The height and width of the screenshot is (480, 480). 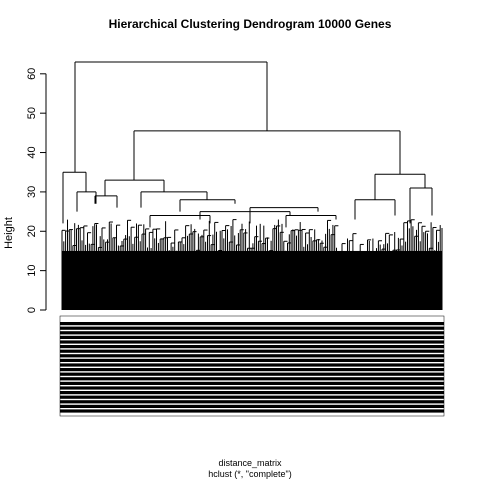 What do you see at coordinates (32, 271) in the screenshot?
I see `y-tick-label-10: 10` at bounding box center [32, 271].